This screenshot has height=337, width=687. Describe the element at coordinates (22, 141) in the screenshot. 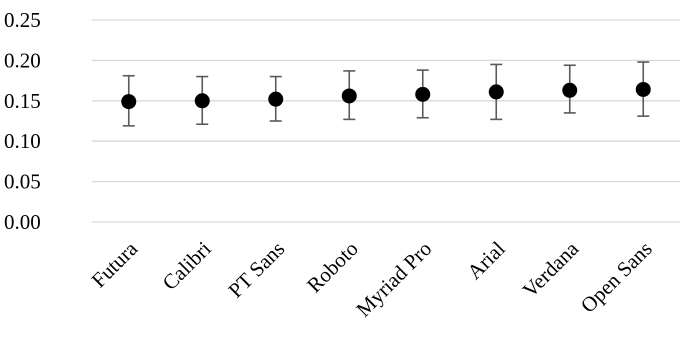

I see `y-tick-label: 0.10` at that location.